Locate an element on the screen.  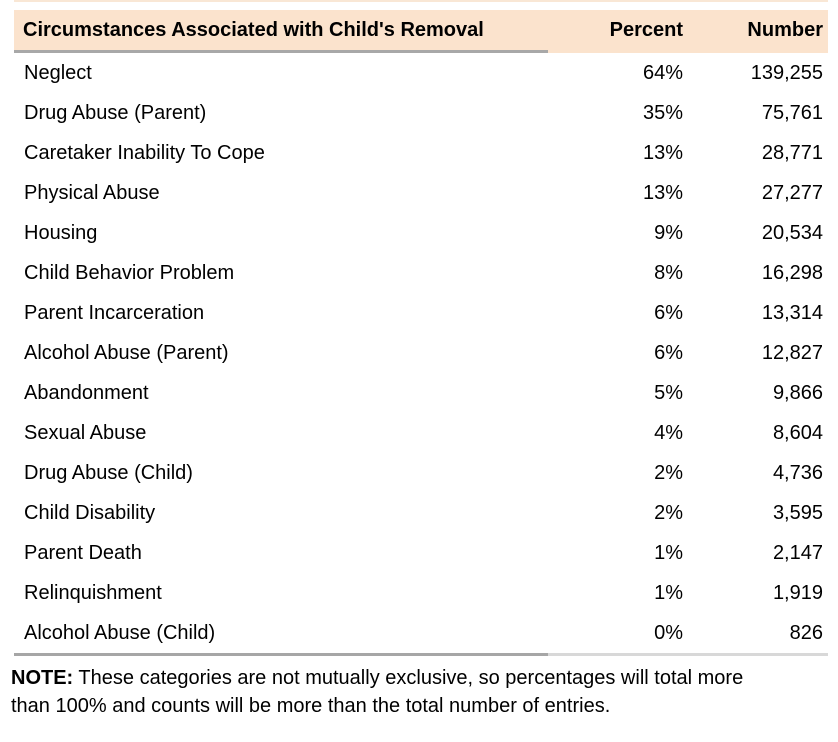
top-accent-rule is located at coordinates (421, 1).